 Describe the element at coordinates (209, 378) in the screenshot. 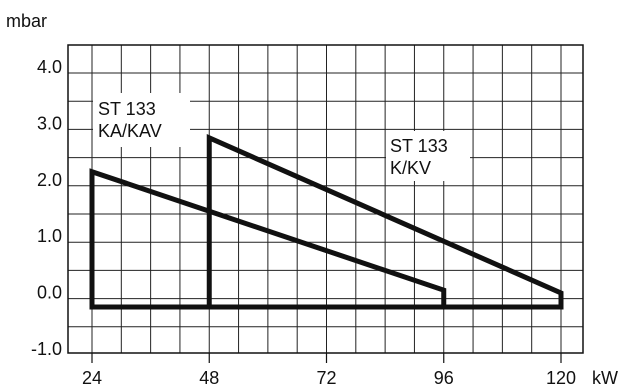

I see `x-tick-label: 48` at that location.